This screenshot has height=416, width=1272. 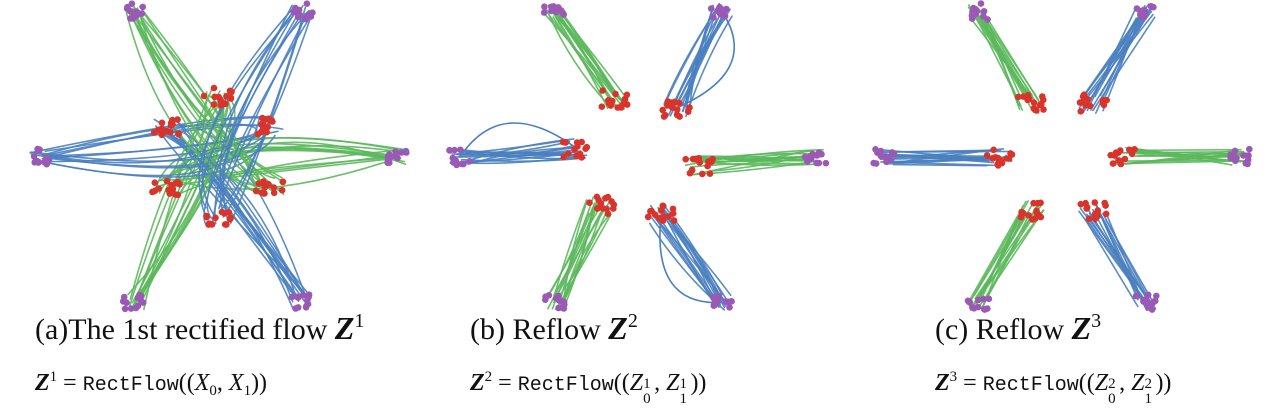 I want to click on formula-c-close: )), so click(x=1163, y=383).